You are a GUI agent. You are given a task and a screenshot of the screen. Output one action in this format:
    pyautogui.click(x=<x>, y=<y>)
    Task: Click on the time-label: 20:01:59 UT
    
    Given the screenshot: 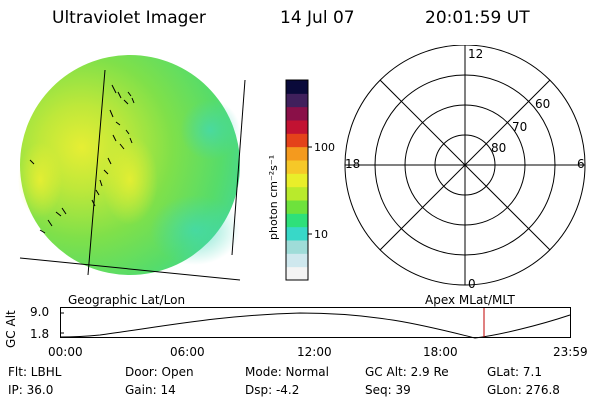 What is the action you would take?
    pyautogui.click(x=477, y=18)
    